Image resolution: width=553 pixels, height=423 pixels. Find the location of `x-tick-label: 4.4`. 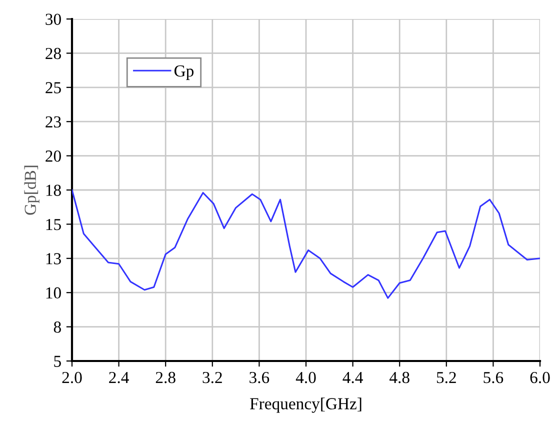

x-tick-label: 4.4 is located at coordinates (352, 378).